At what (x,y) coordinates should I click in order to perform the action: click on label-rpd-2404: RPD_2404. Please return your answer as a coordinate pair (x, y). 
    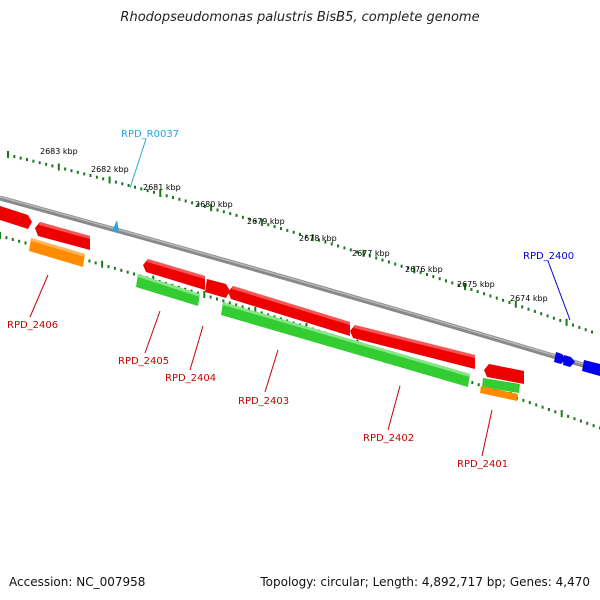
    Looking at the image, I should click on (190, 378).